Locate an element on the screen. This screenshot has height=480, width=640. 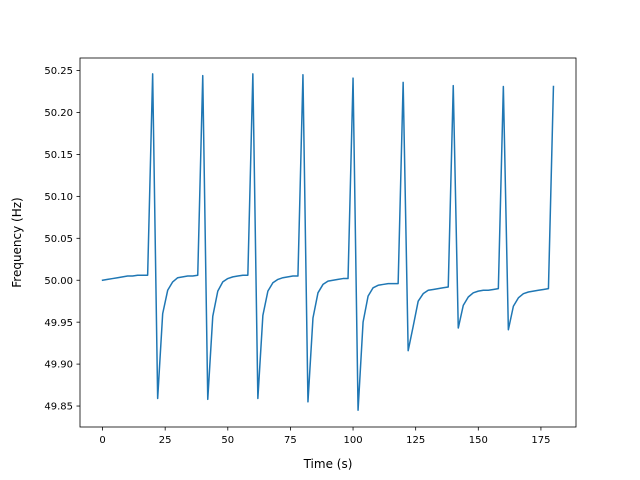
y-tick-label: 50.15 is located at coordinates (58, 155).